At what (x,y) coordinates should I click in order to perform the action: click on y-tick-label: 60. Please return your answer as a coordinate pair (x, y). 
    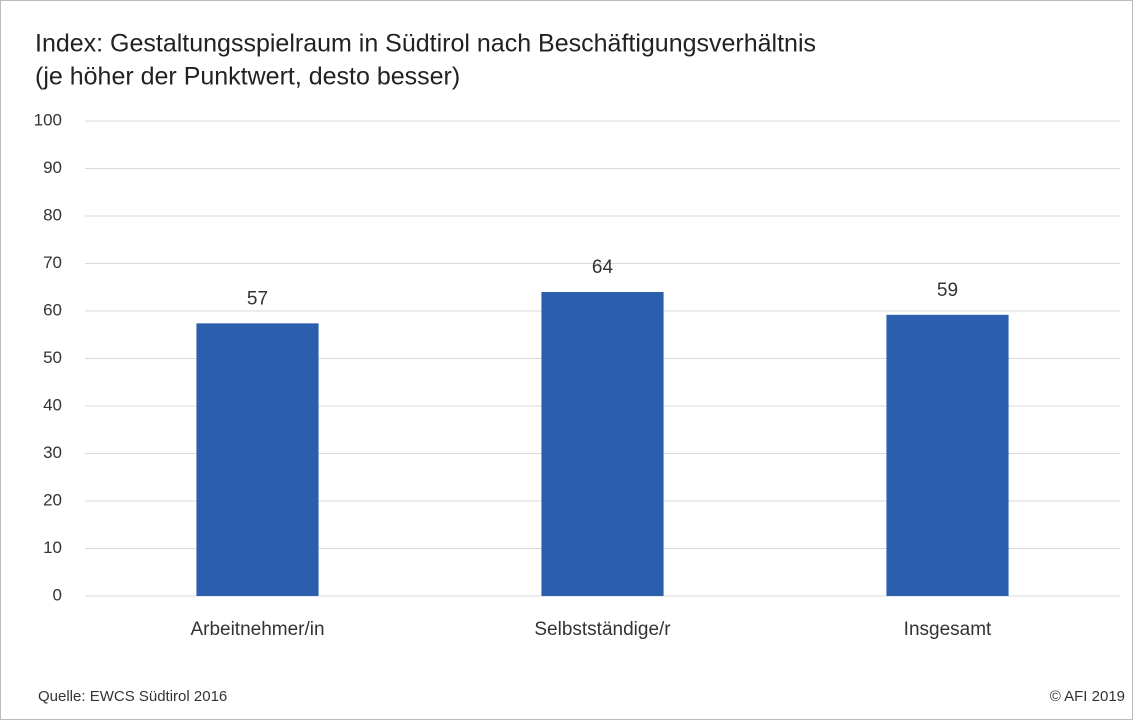
    Looking at the image, I should click on (52, 309).